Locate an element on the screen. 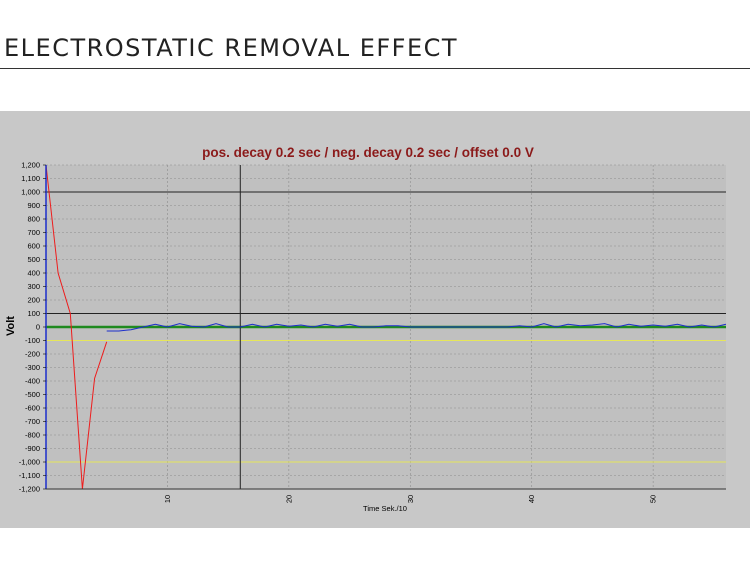 The width and height of the screenshot is (750, 561). y-tick-label: 800 is located at coordinates (33, 219).